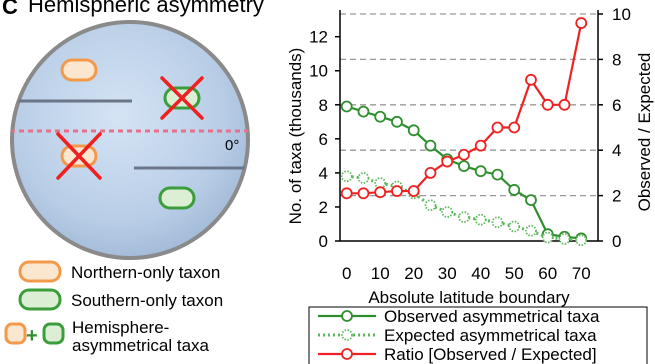 The image size is (655, 364). Describe the element at coordinates (413, 273) in the screenshot. I see `x-tick-label: 20` at that location.